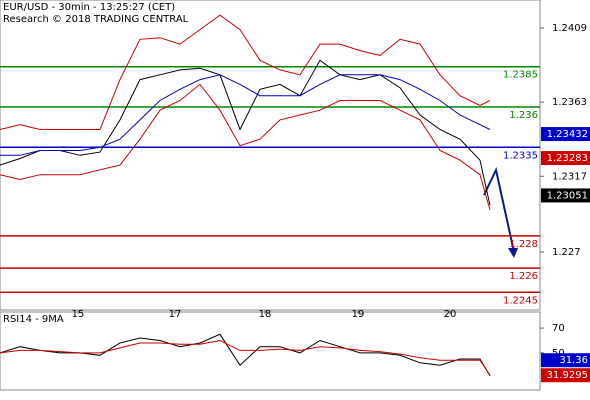  Describe the element at coordinates (175, 314) in the screenshot. I see `x-tick-label: 17` at that location.